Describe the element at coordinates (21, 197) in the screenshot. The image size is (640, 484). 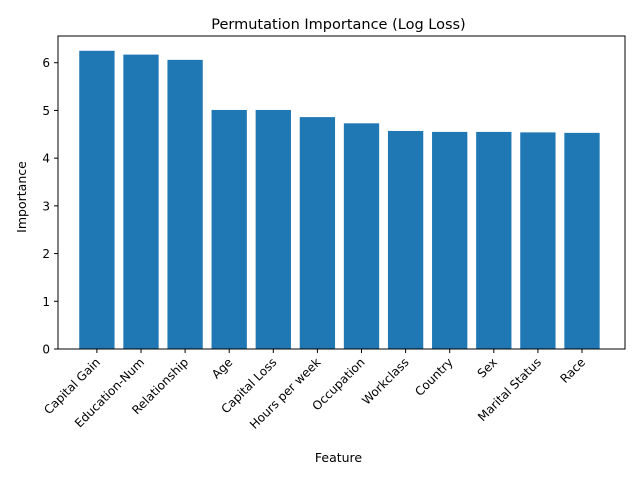
I see `y-axis-label: Importance` at that location.